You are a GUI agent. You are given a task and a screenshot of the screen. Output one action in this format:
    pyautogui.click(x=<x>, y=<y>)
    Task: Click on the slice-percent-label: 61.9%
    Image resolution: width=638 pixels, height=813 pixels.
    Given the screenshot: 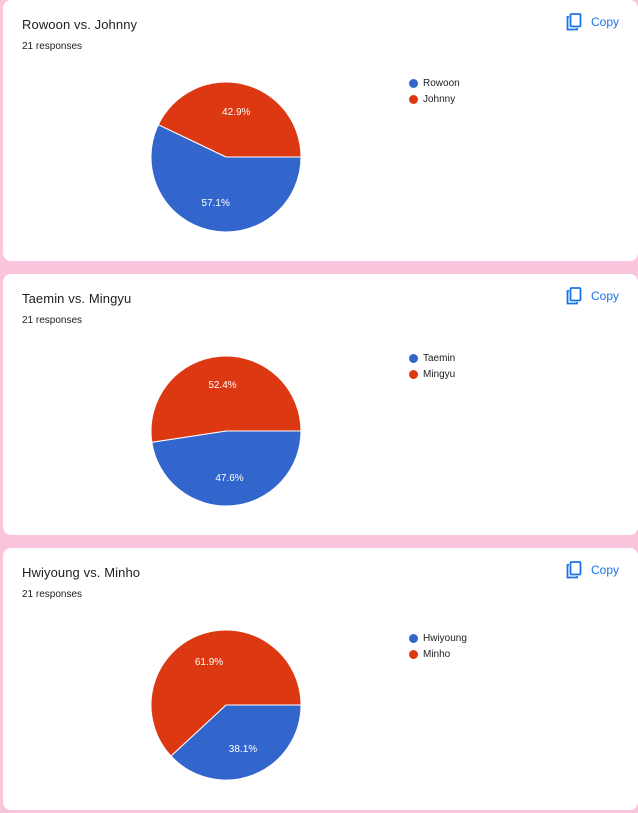 What is the action you would take?
    pyautogui.click(x=209, y=662)
    